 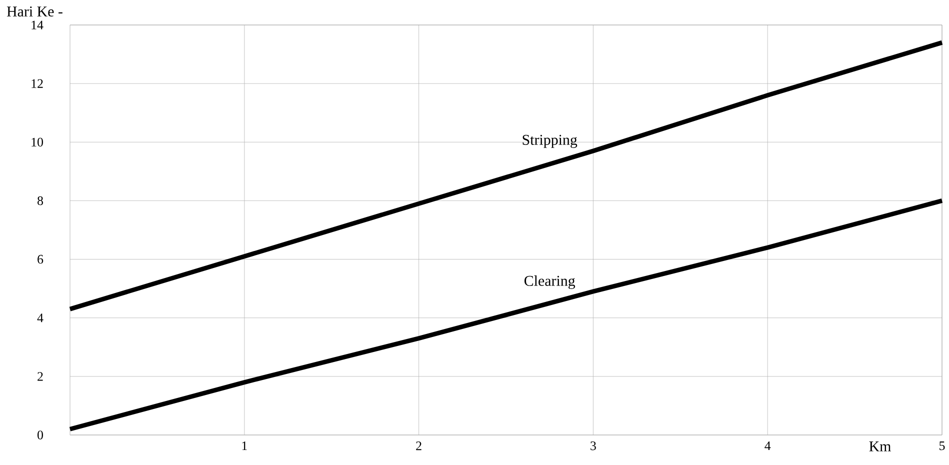 What do you see at coordinates (41, 259) in the screenshot?
I see `y-tick-label: 6` at bounding box center [41, 259].